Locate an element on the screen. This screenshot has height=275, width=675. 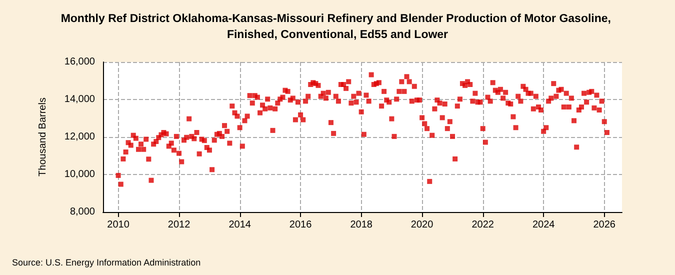
chart-title: Monthly Ref District Oklahoma-Kansas-Missouri Refinery and Blender Production of Motor Gasoline, Finished, Conventional, Ed55 and Lower is located at coordinates (337, 27).